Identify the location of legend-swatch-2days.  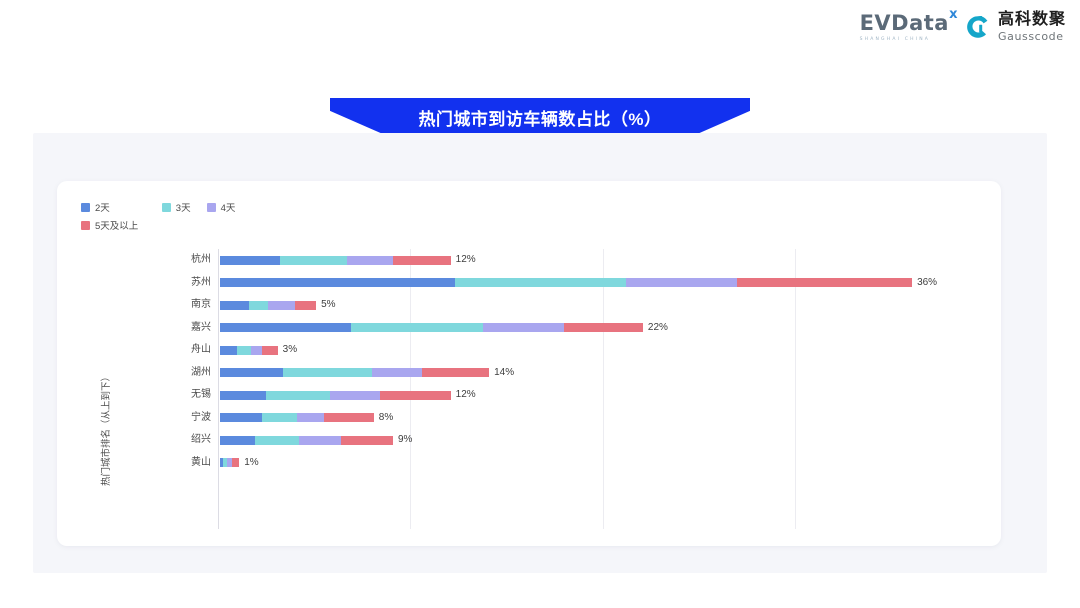
(85, 207).